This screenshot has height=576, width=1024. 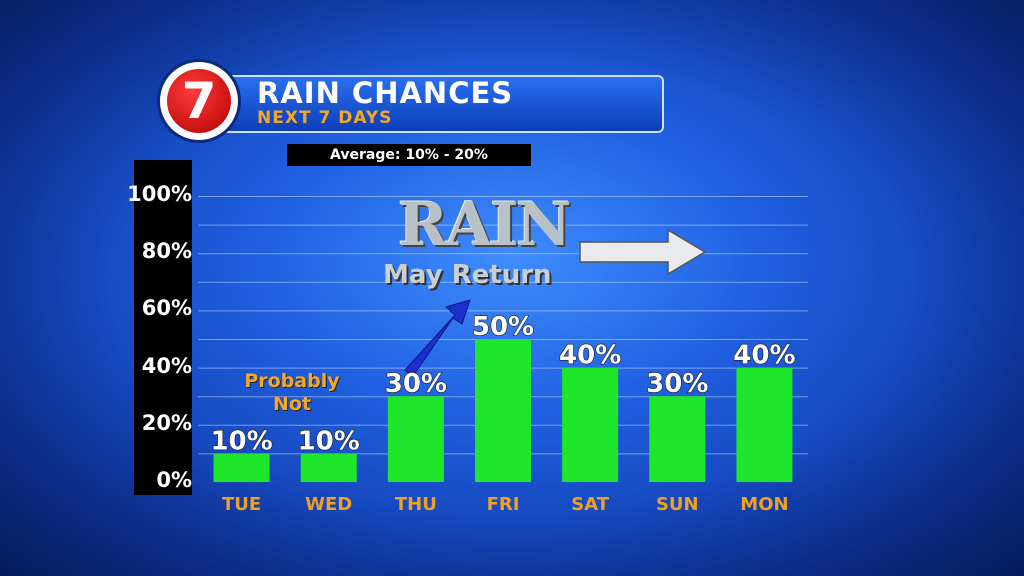 I want to click on note-line-1: Probably, so click(x=292, y=381).